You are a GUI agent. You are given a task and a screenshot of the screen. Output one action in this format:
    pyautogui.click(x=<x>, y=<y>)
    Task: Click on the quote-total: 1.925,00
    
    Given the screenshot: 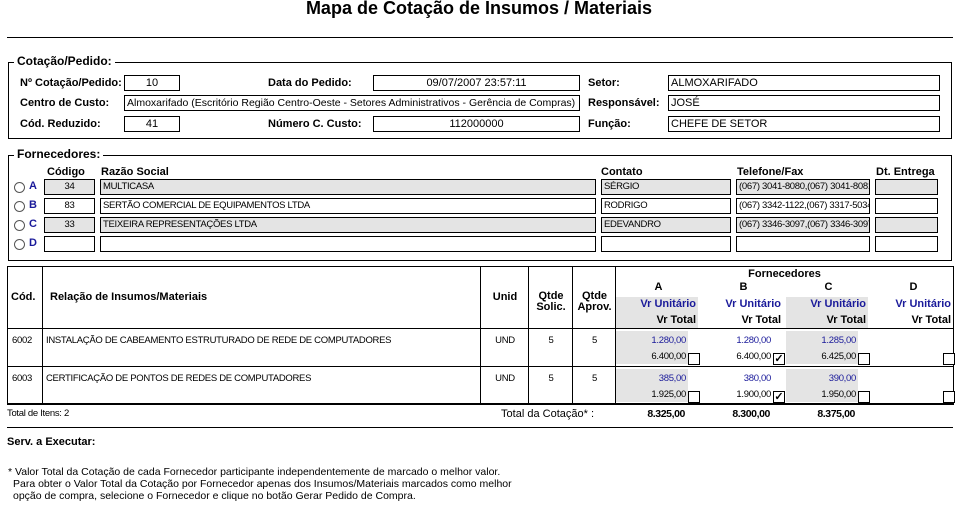 What is the action you would take?
    pyautogui.click(x=668, y=394)
    